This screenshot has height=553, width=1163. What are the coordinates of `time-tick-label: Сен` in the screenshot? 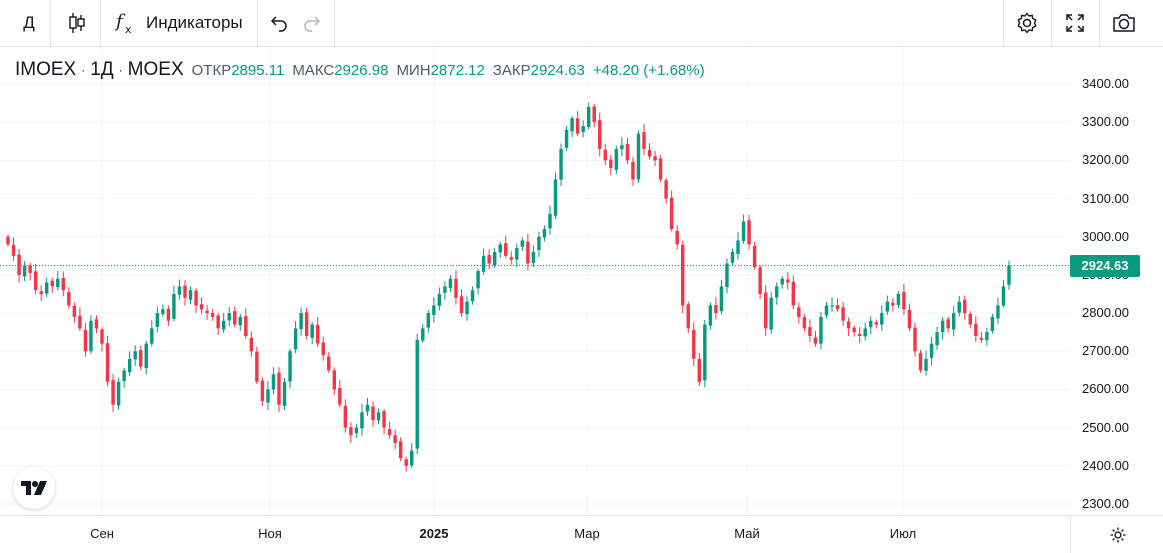 It's located at (102, 533).